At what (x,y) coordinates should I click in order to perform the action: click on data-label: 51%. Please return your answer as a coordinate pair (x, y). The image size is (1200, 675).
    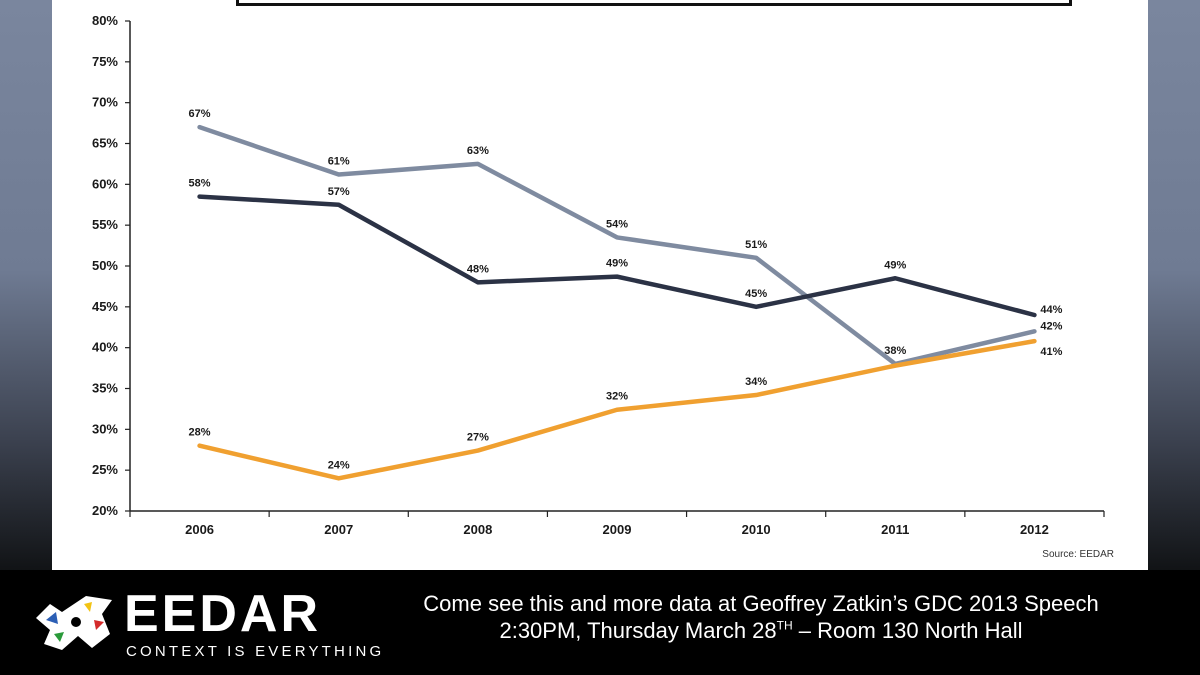
    Looking at the image, I should click on (756, 245).